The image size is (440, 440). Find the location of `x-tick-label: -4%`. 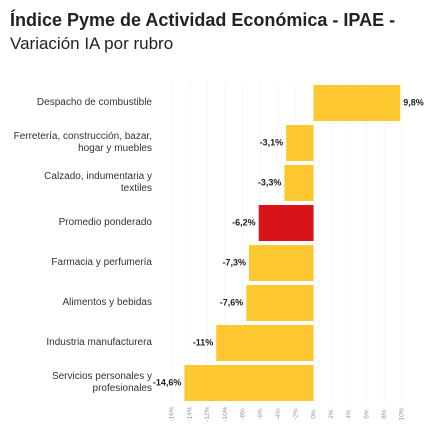

x-tick-label: -4% is located at coordinates (278, 414).